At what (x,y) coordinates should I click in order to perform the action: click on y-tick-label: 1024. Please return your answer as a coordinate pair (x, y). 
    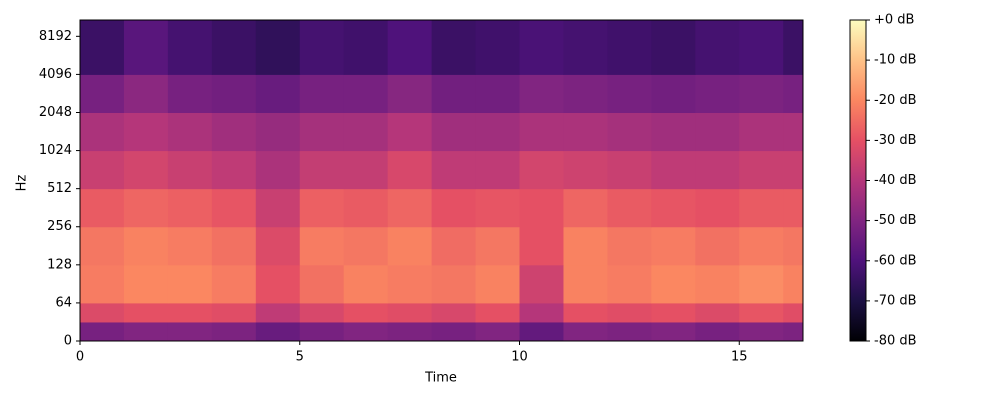
    Looking at the image, I should click on (55, 150).